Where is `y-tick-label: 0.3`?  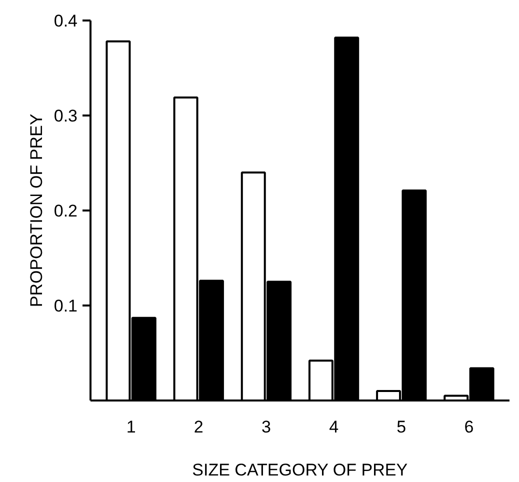
y-tick-label: 0.3 is located at coordinates (66, 116).